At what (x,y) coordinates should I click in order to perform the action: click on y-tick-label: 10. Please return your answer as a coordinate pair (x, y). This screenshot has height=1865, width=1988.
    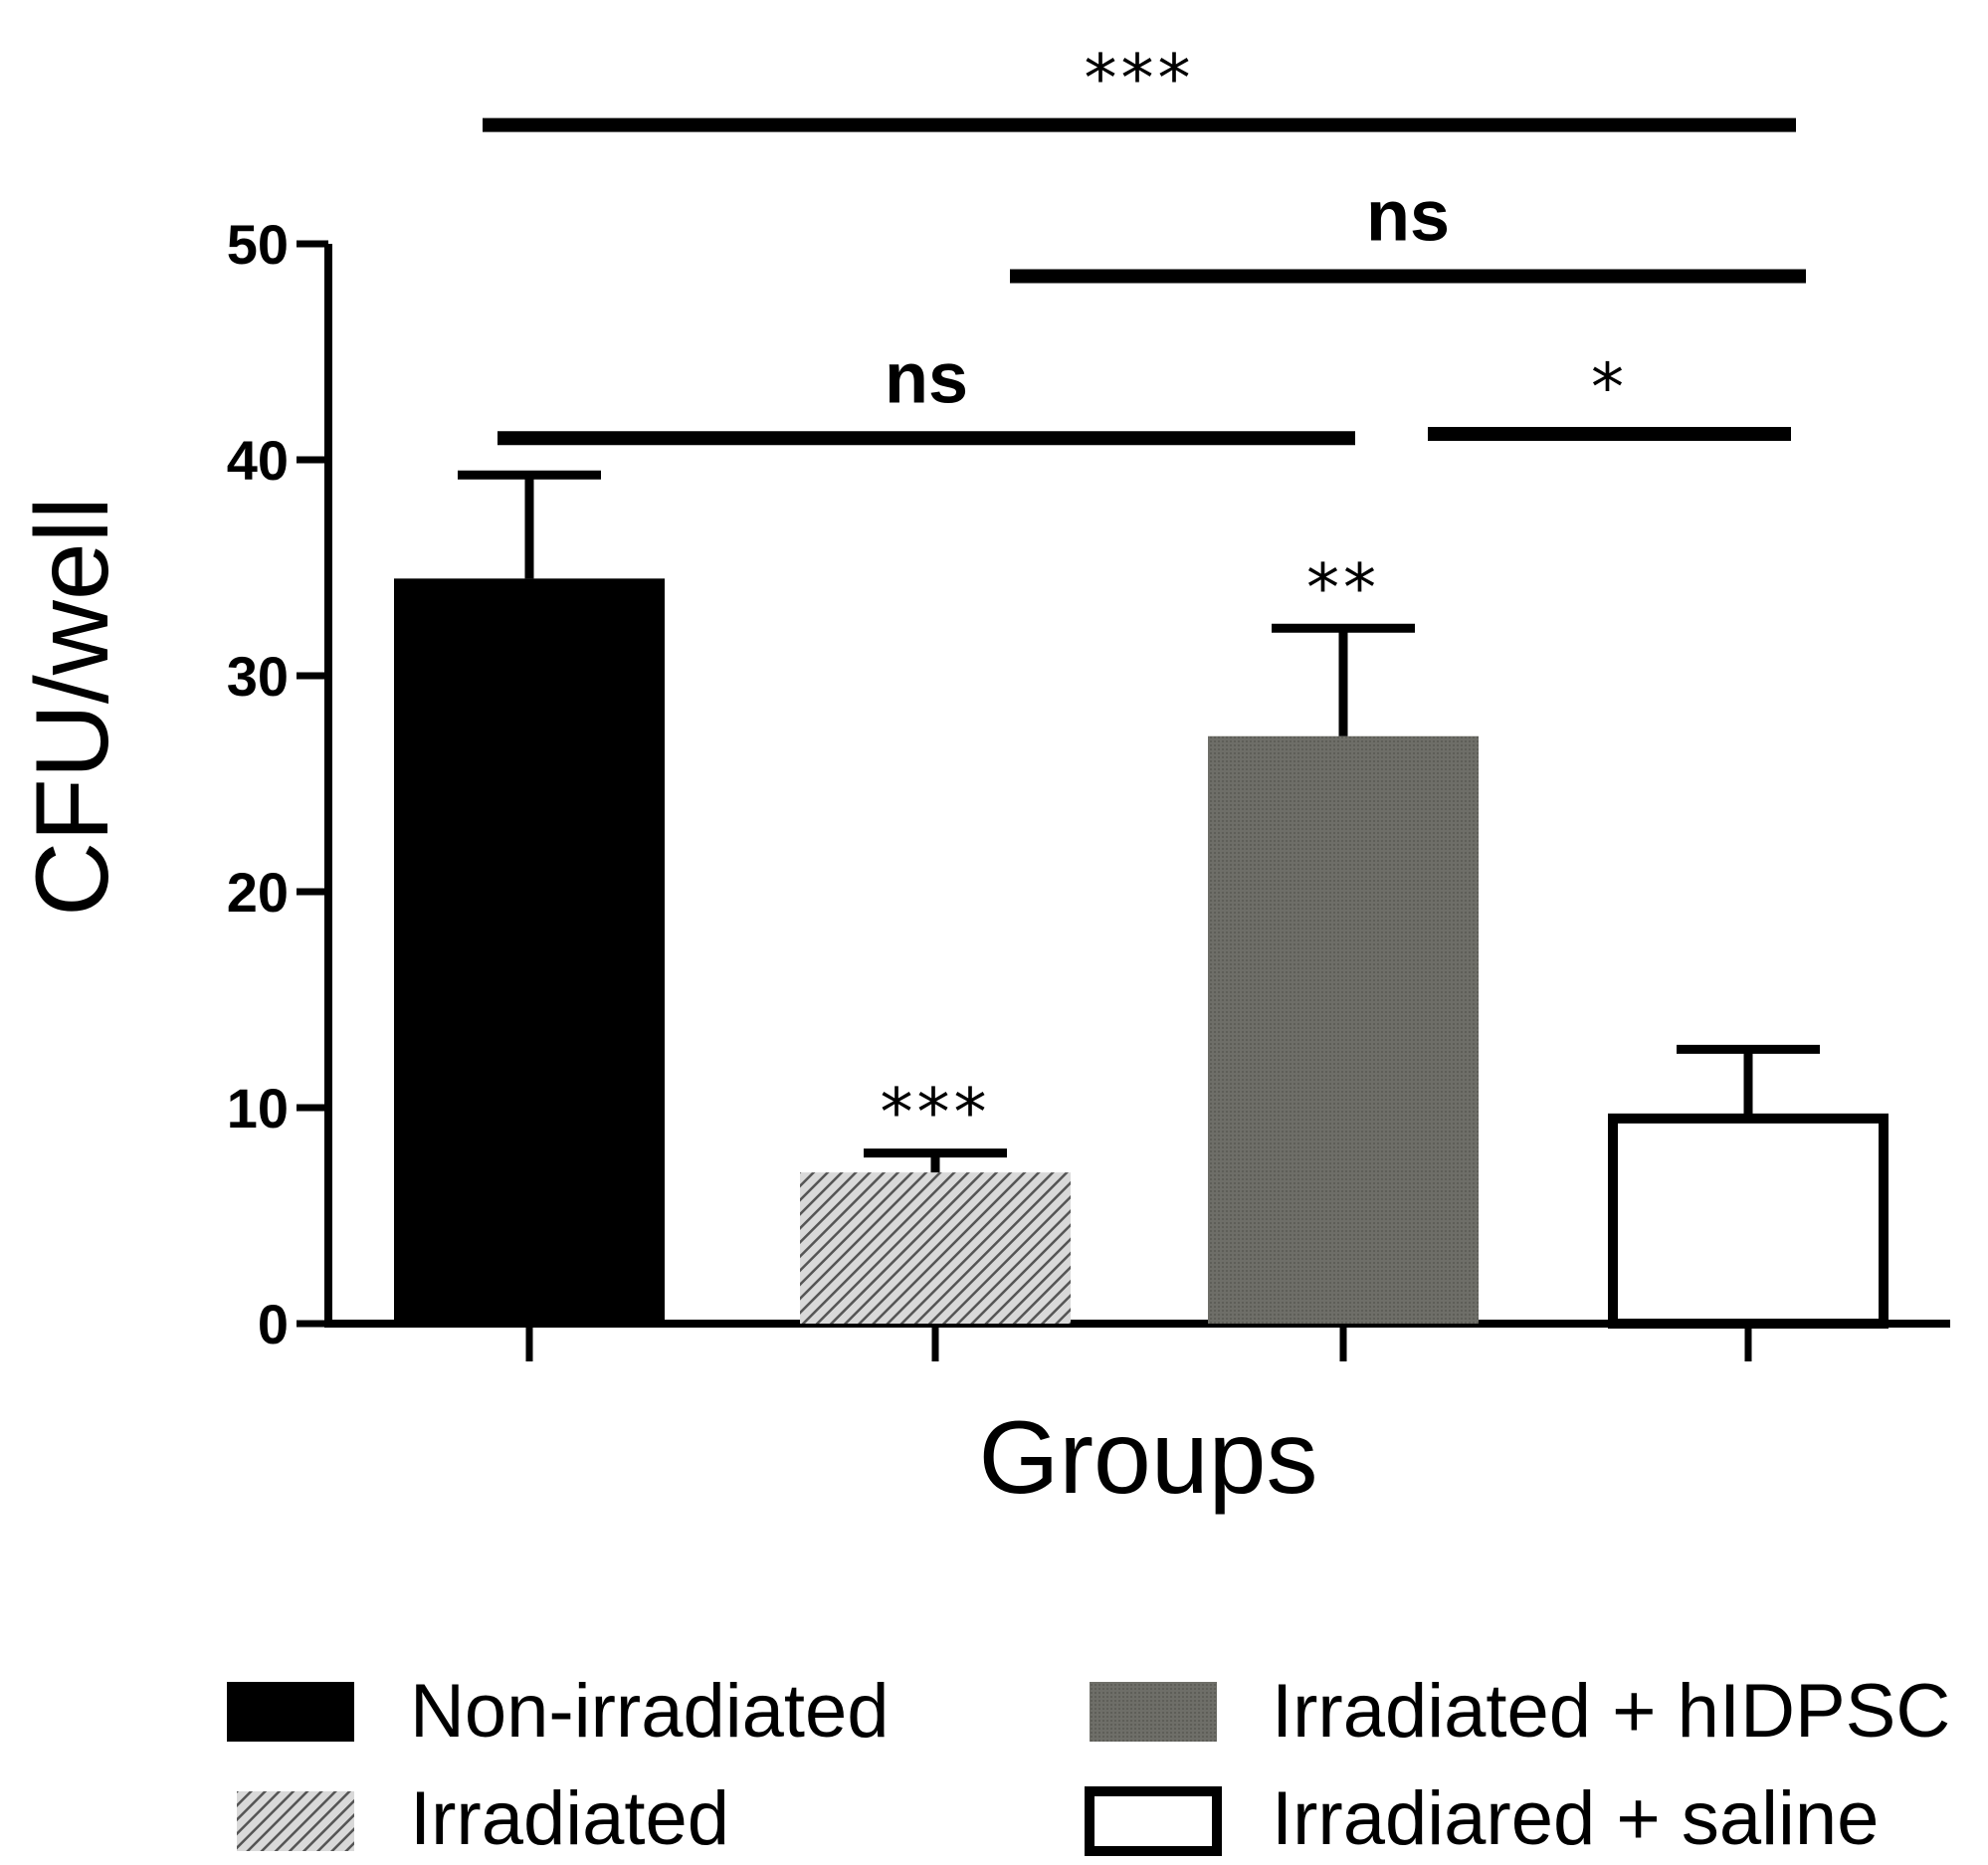
    Looking at the image, I should click on (258, 1108).